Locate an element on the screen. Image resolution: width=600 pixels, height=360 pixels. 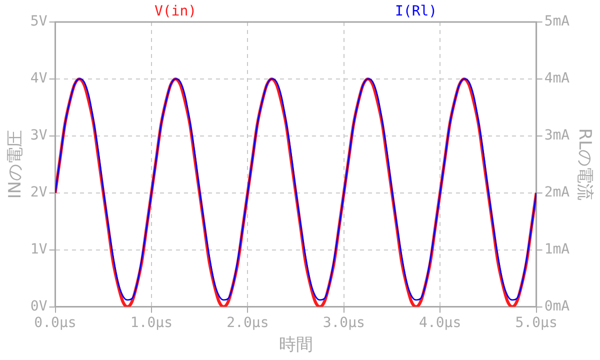
text: V(in) is located at coordinates (175, 12).